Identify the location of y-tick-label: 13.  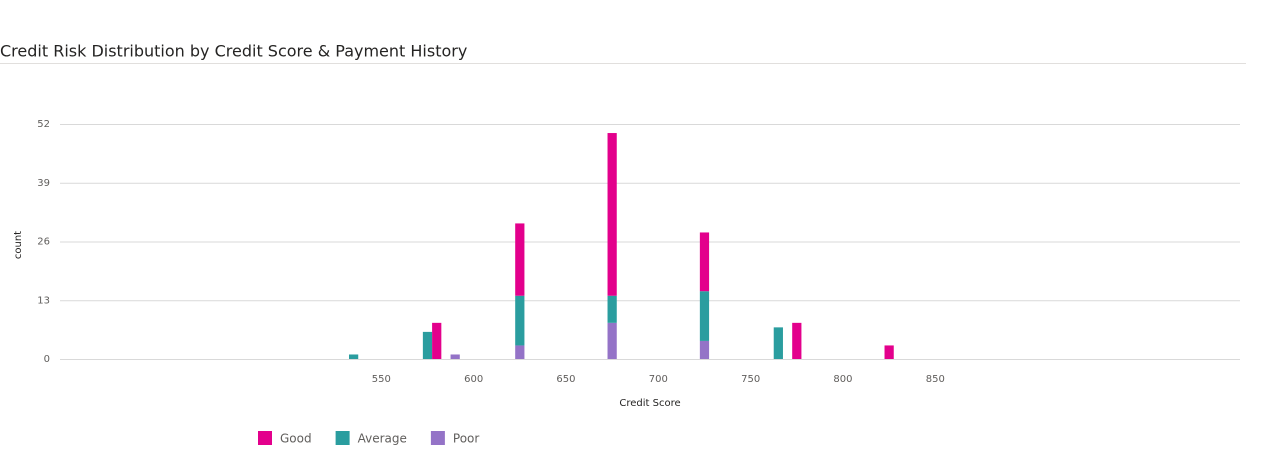
(43, 300).